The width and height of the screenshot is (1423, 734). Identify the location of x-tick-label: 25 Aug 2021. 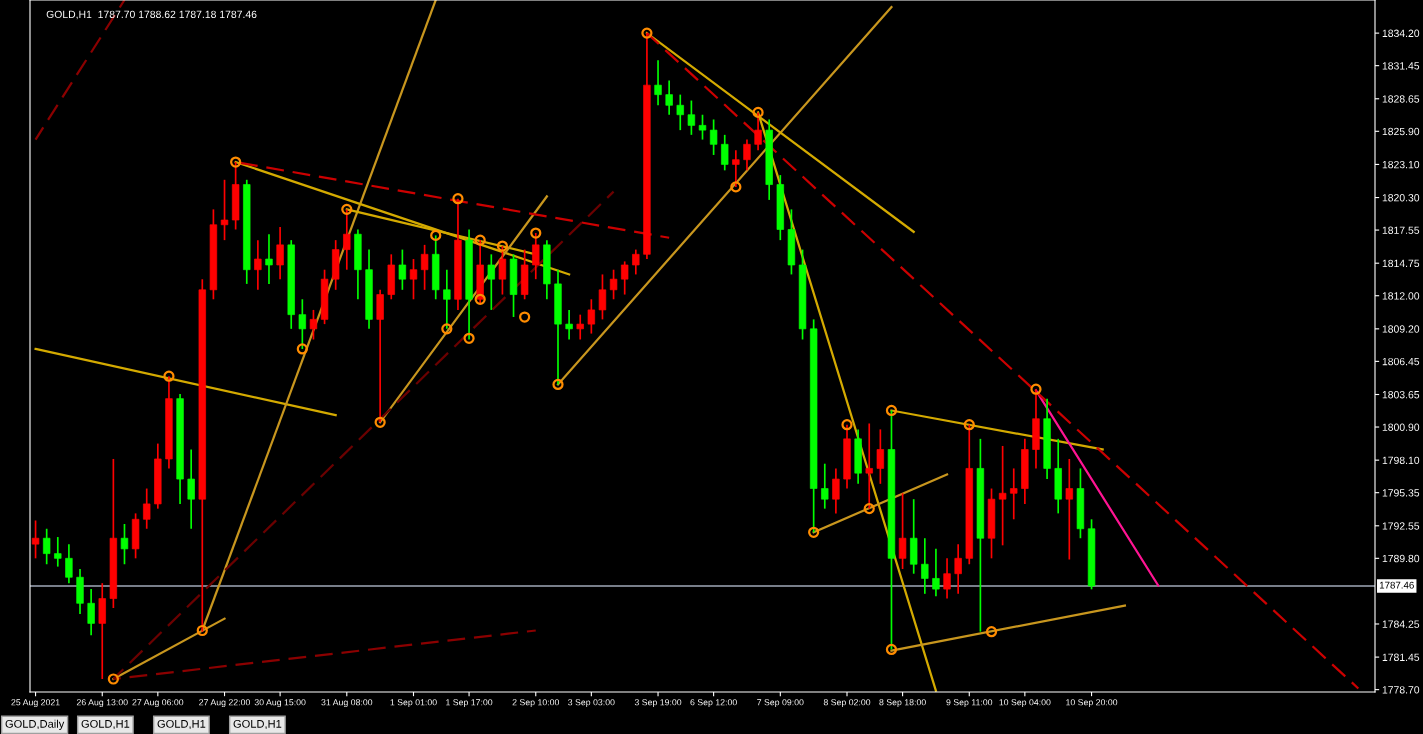
(35, 703).